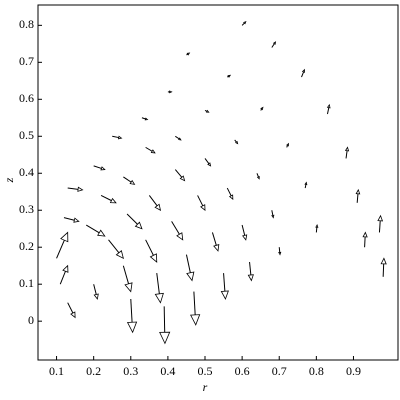  Describe the element at coordinates (9, 180) in the screenshot. I see `y-axis-title: z` at that location.